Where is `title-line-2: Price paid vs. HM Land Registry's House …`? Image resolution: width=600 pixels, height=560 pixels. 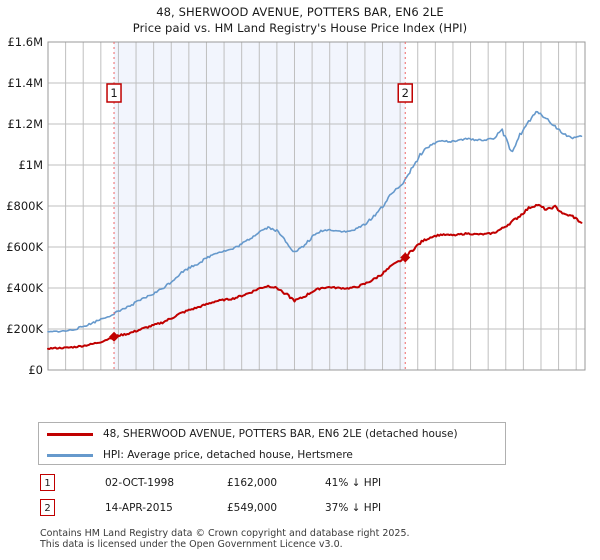
title-line-2: Price paid vs. HM Land Registry's House … is located at coordinates (300, 28).